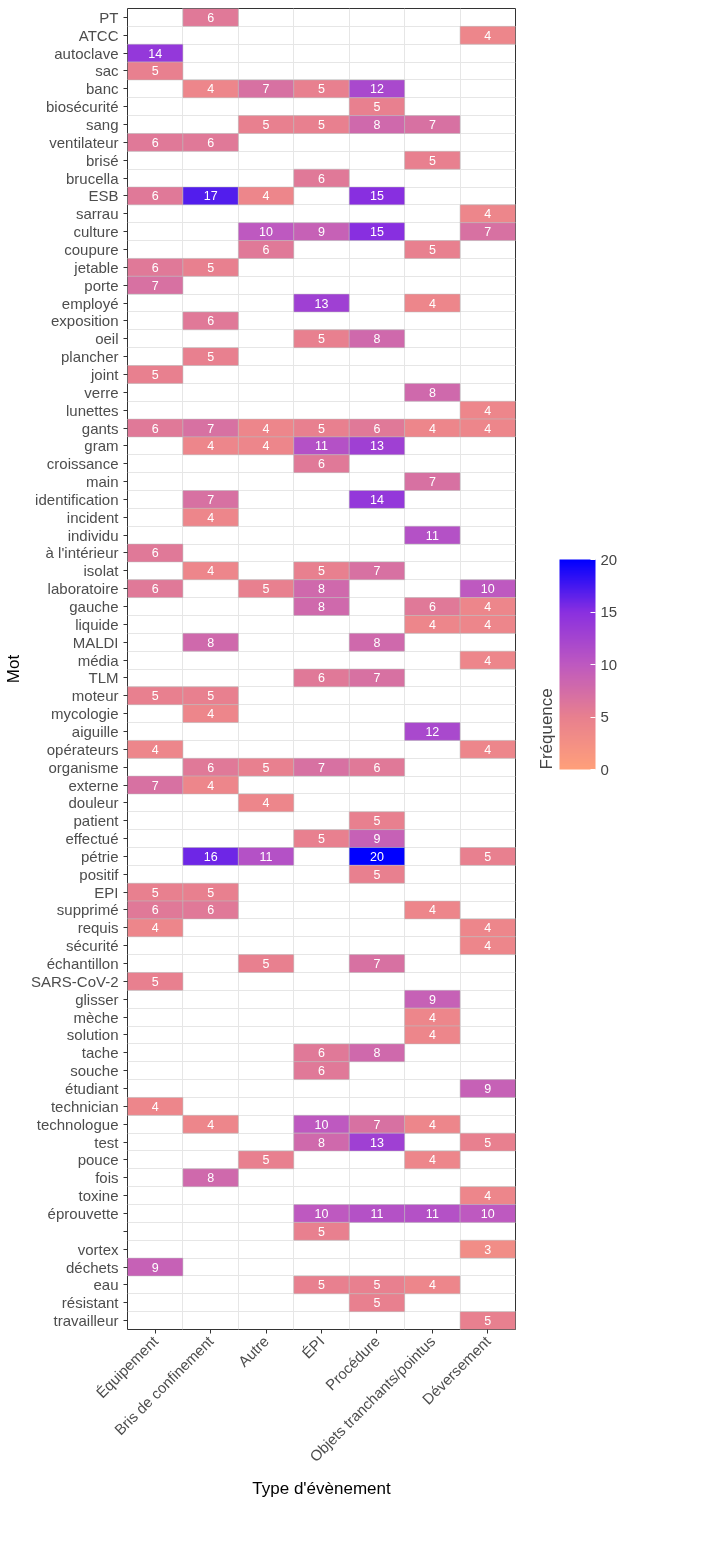 This screenshot has width=706, height=1543. What do you see at coordinates (107, 1142) in the screenshot?
I see `y-tick-label: test` at bounding box center [107, 1142].